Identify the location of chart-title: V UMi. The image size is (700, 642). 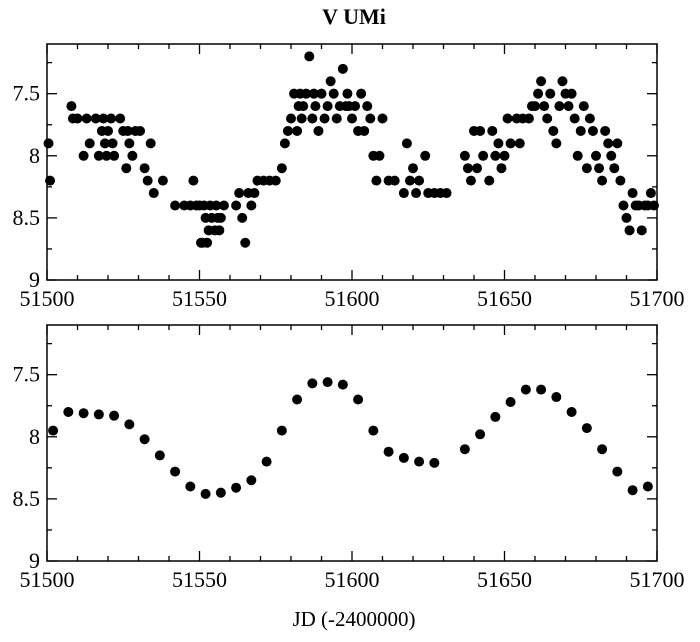
(354, 16).